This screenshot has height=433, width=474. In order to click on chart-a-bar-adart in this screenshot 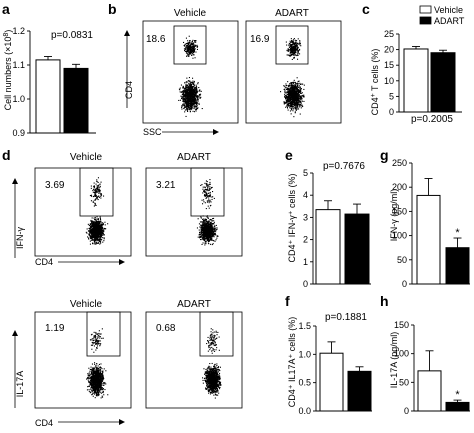, I will do `click(76, 100)`.